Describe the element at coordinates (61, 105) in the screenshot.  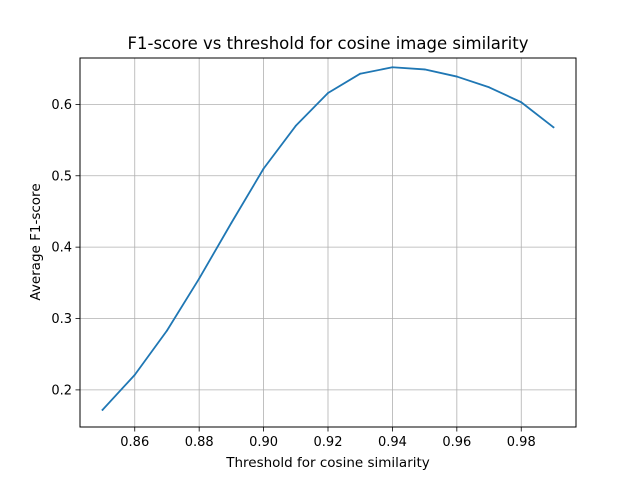
I see `y-tick-label: 0.6` at that location.